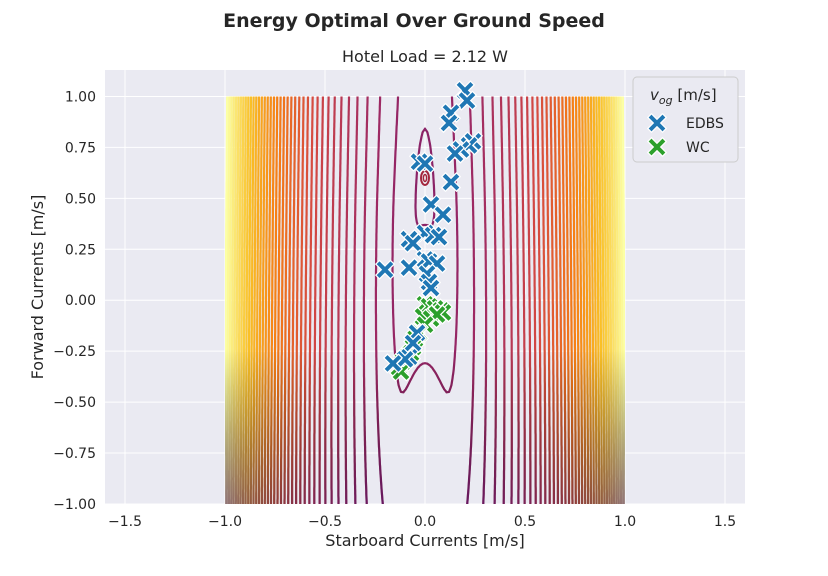 The height and width of the screenshot is (576, 828). Describe the element at coordinates (74, 352) in the screenshot. I see `y-tick-label: −0.25` at that location.